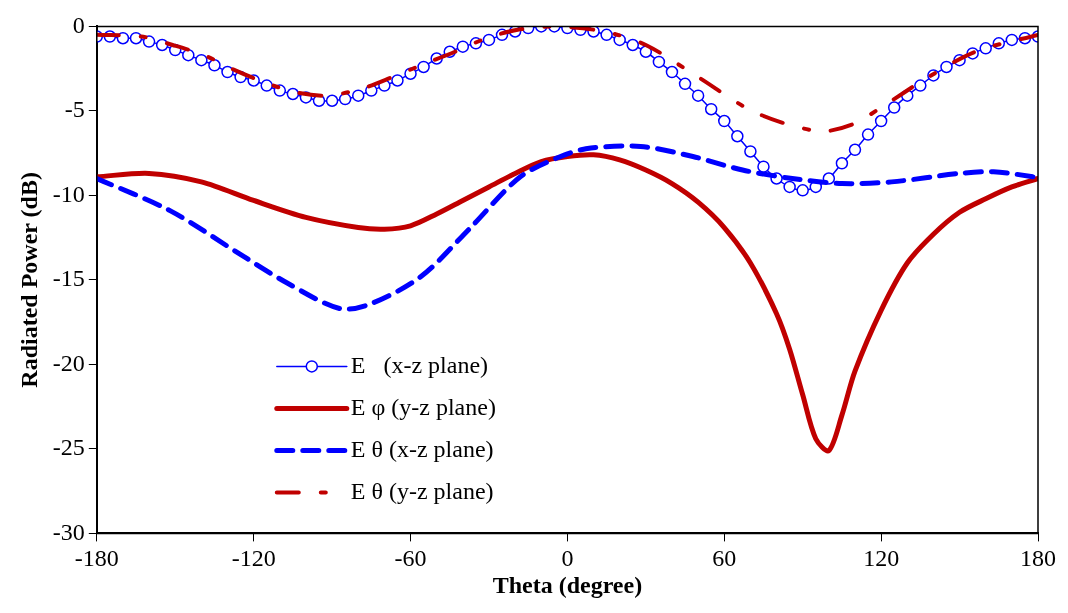 This screenshot has height=613, width=1068. I want to click on y-tick-label: -25, so click(68, 447).